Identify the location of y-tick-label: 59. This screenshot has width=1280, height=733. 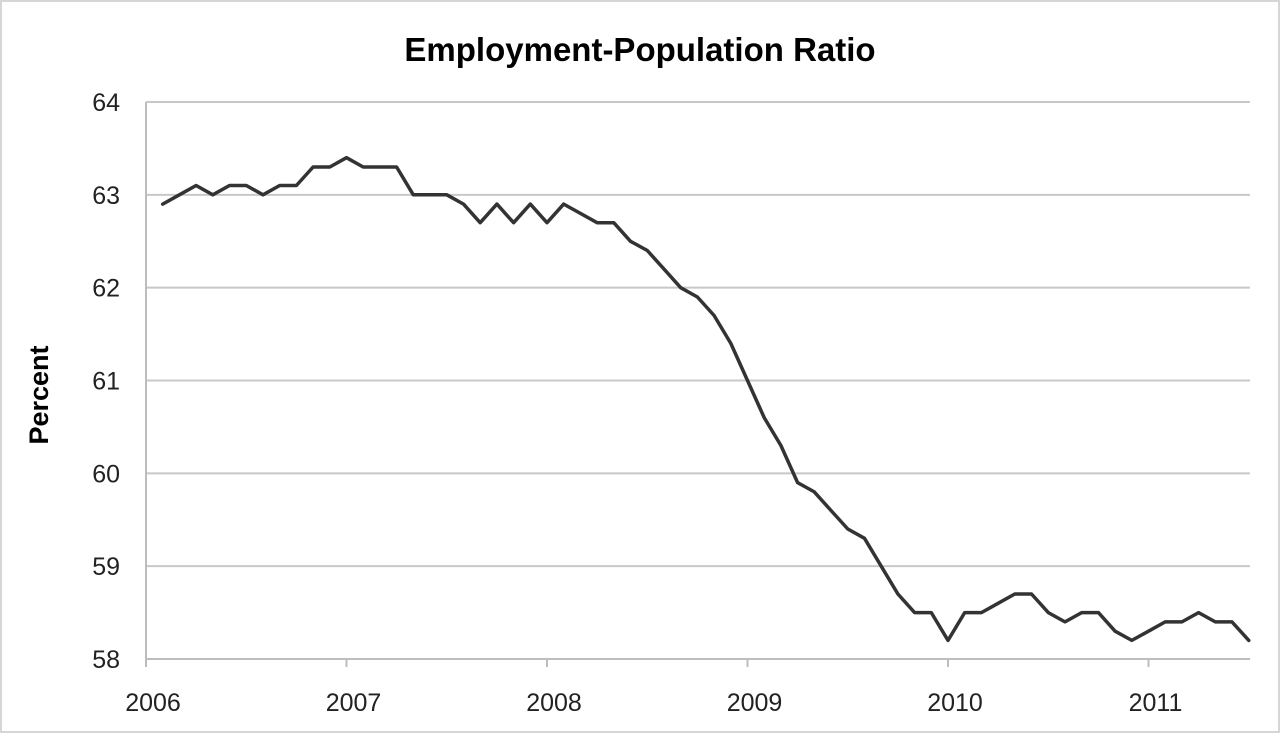
(106, 567).